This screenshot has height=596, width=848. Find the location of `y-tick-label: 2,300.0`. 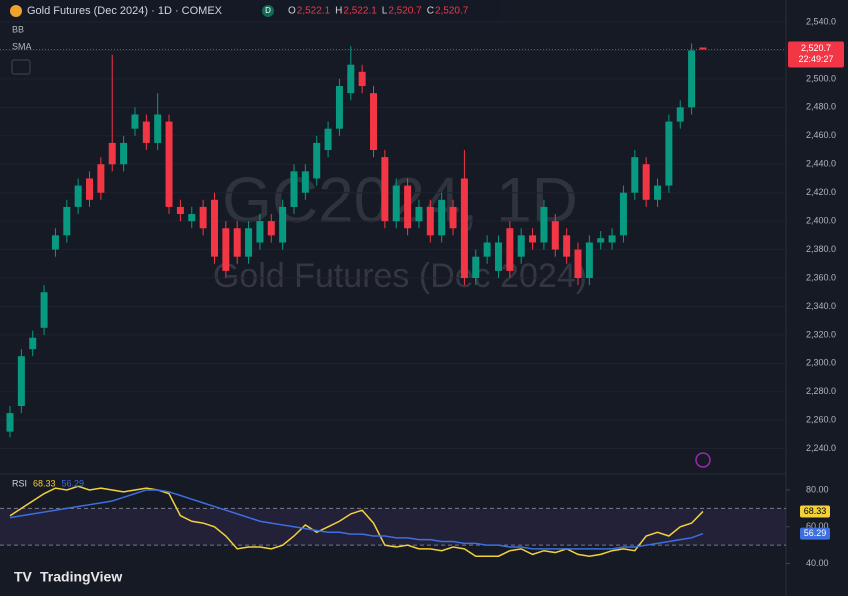

y-tick-label: 2,300.0 is located at coordinates (821, 363).